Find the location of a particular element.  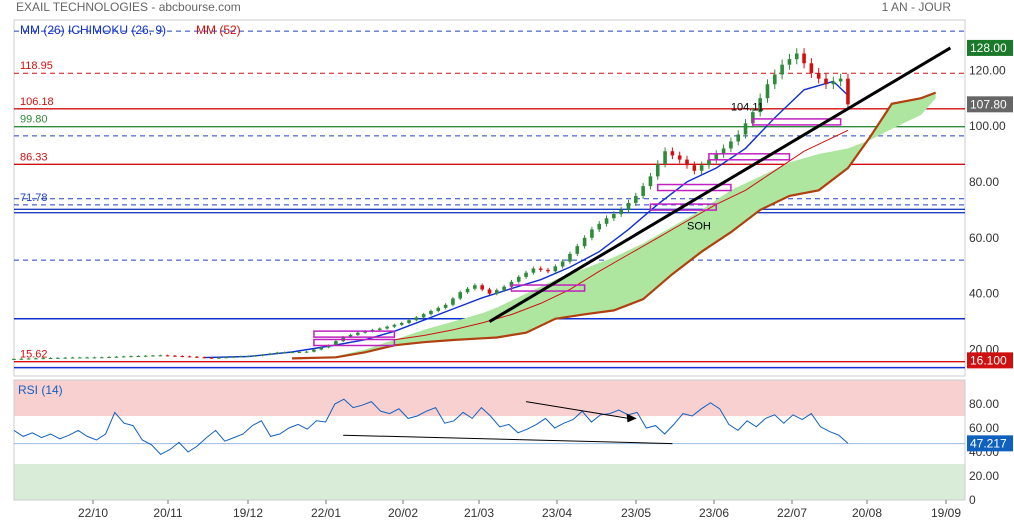

x-axis-label: 20/11 is located at coordinates (167, 513).